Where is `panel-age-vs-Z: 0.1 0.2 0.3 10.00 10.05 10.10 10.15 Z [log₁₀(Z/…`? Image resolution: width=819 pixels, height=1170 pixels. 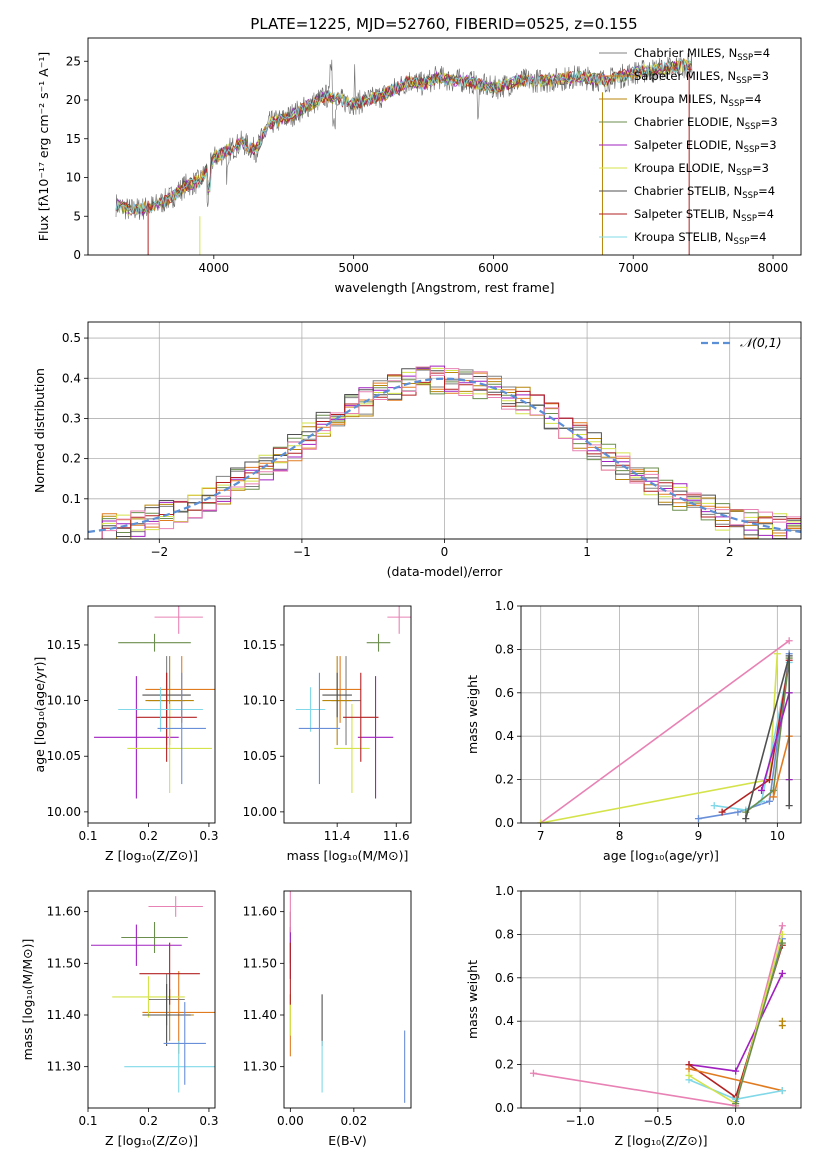
panel-age-vs-Z: 0.1 0.2 0.3 10.00 10.05 10.10 10.15 Z [log₁₀(Z/… is located at coordinates (125, 734).